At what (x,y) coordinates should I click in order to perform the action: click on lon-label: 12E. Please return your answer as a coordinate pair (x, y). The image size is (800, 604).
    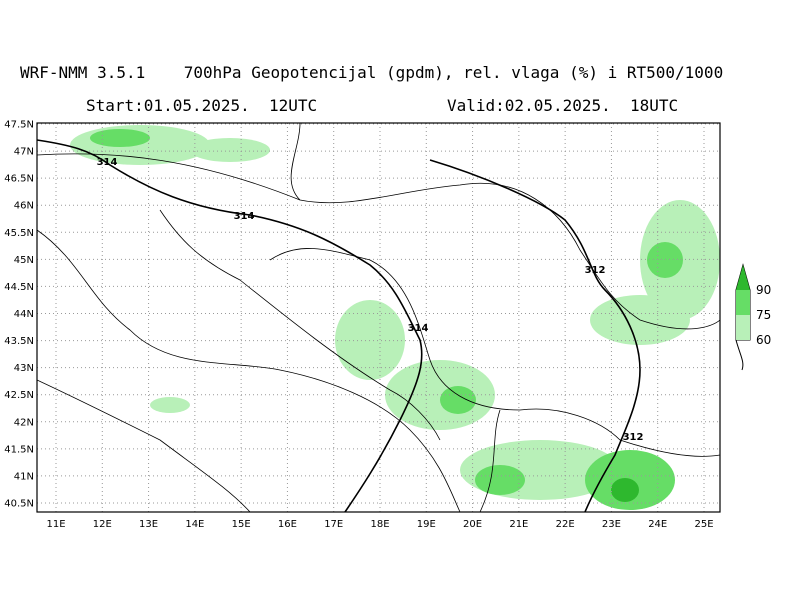
    Looking at the image, I should click on (102, 524).